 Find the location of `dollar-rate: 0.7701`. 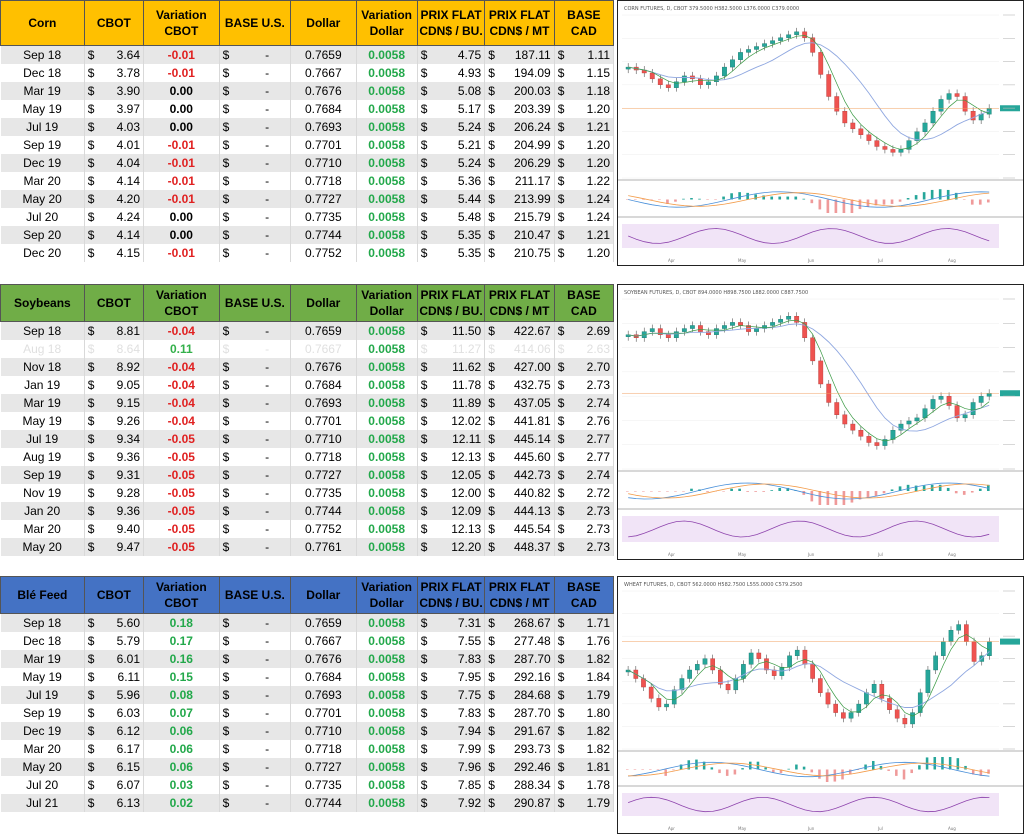

dollar-rate: 0.7701 is located at coordinates (323, 713).